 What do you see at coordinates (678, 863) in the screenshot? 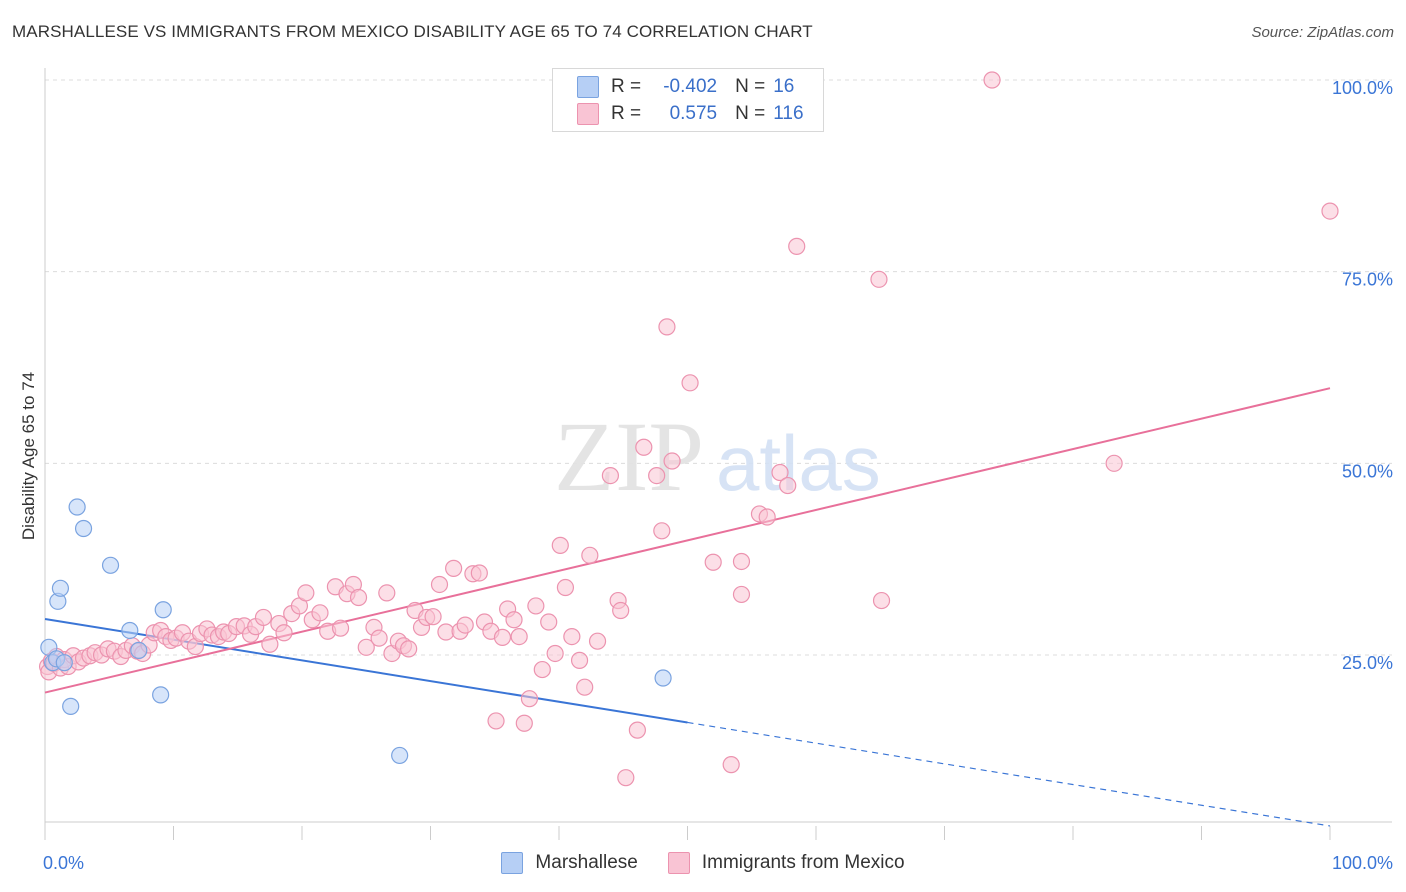
I see `series-swatch-mexico` at bounding box center [678, 863].